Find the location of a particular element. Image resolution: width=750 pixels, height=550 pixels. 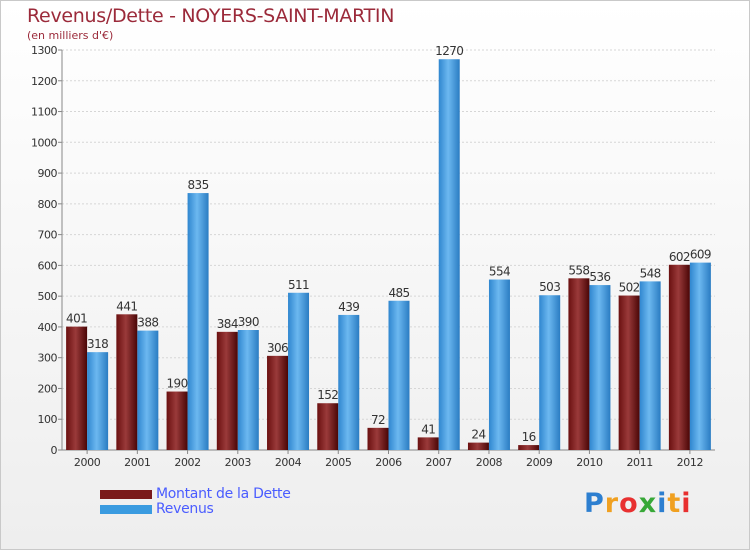

y-tick-label: 1300 is located at coordinates (44, 50).